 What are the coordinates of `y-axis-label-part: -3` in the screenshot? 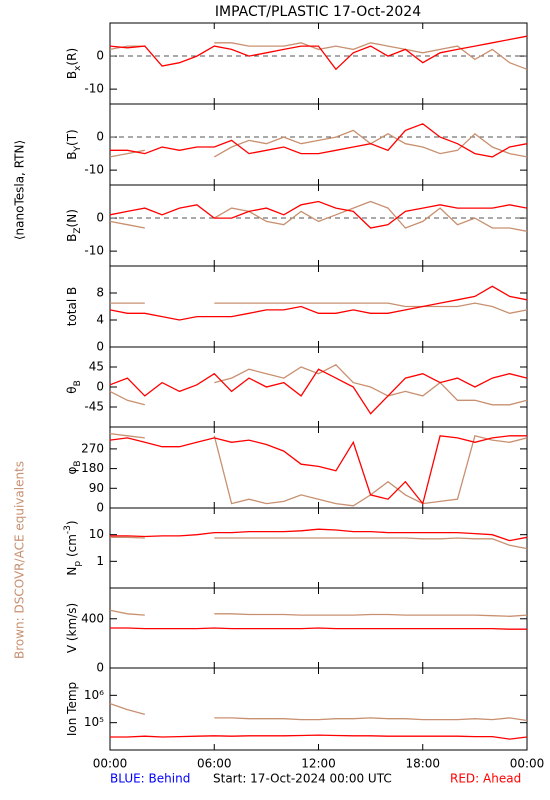 It's located at (68, 529).